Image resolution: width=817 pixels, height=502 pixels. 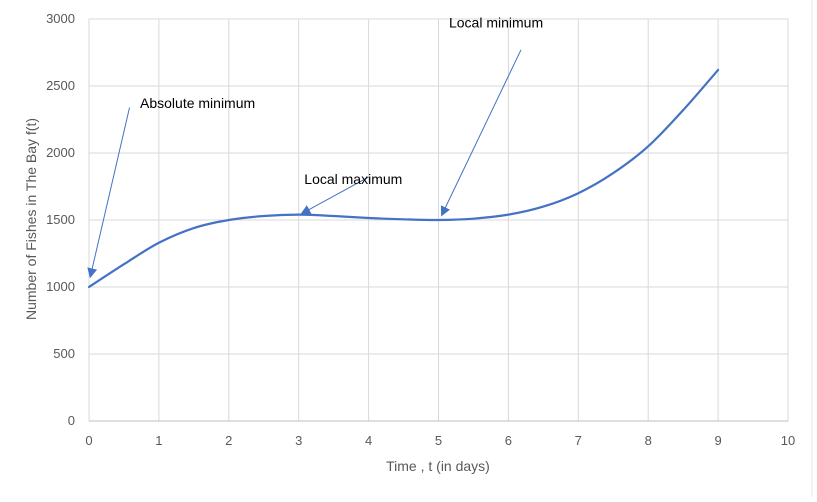 I want to click on y-tick-label: 1000, so click(x=60, y=286).